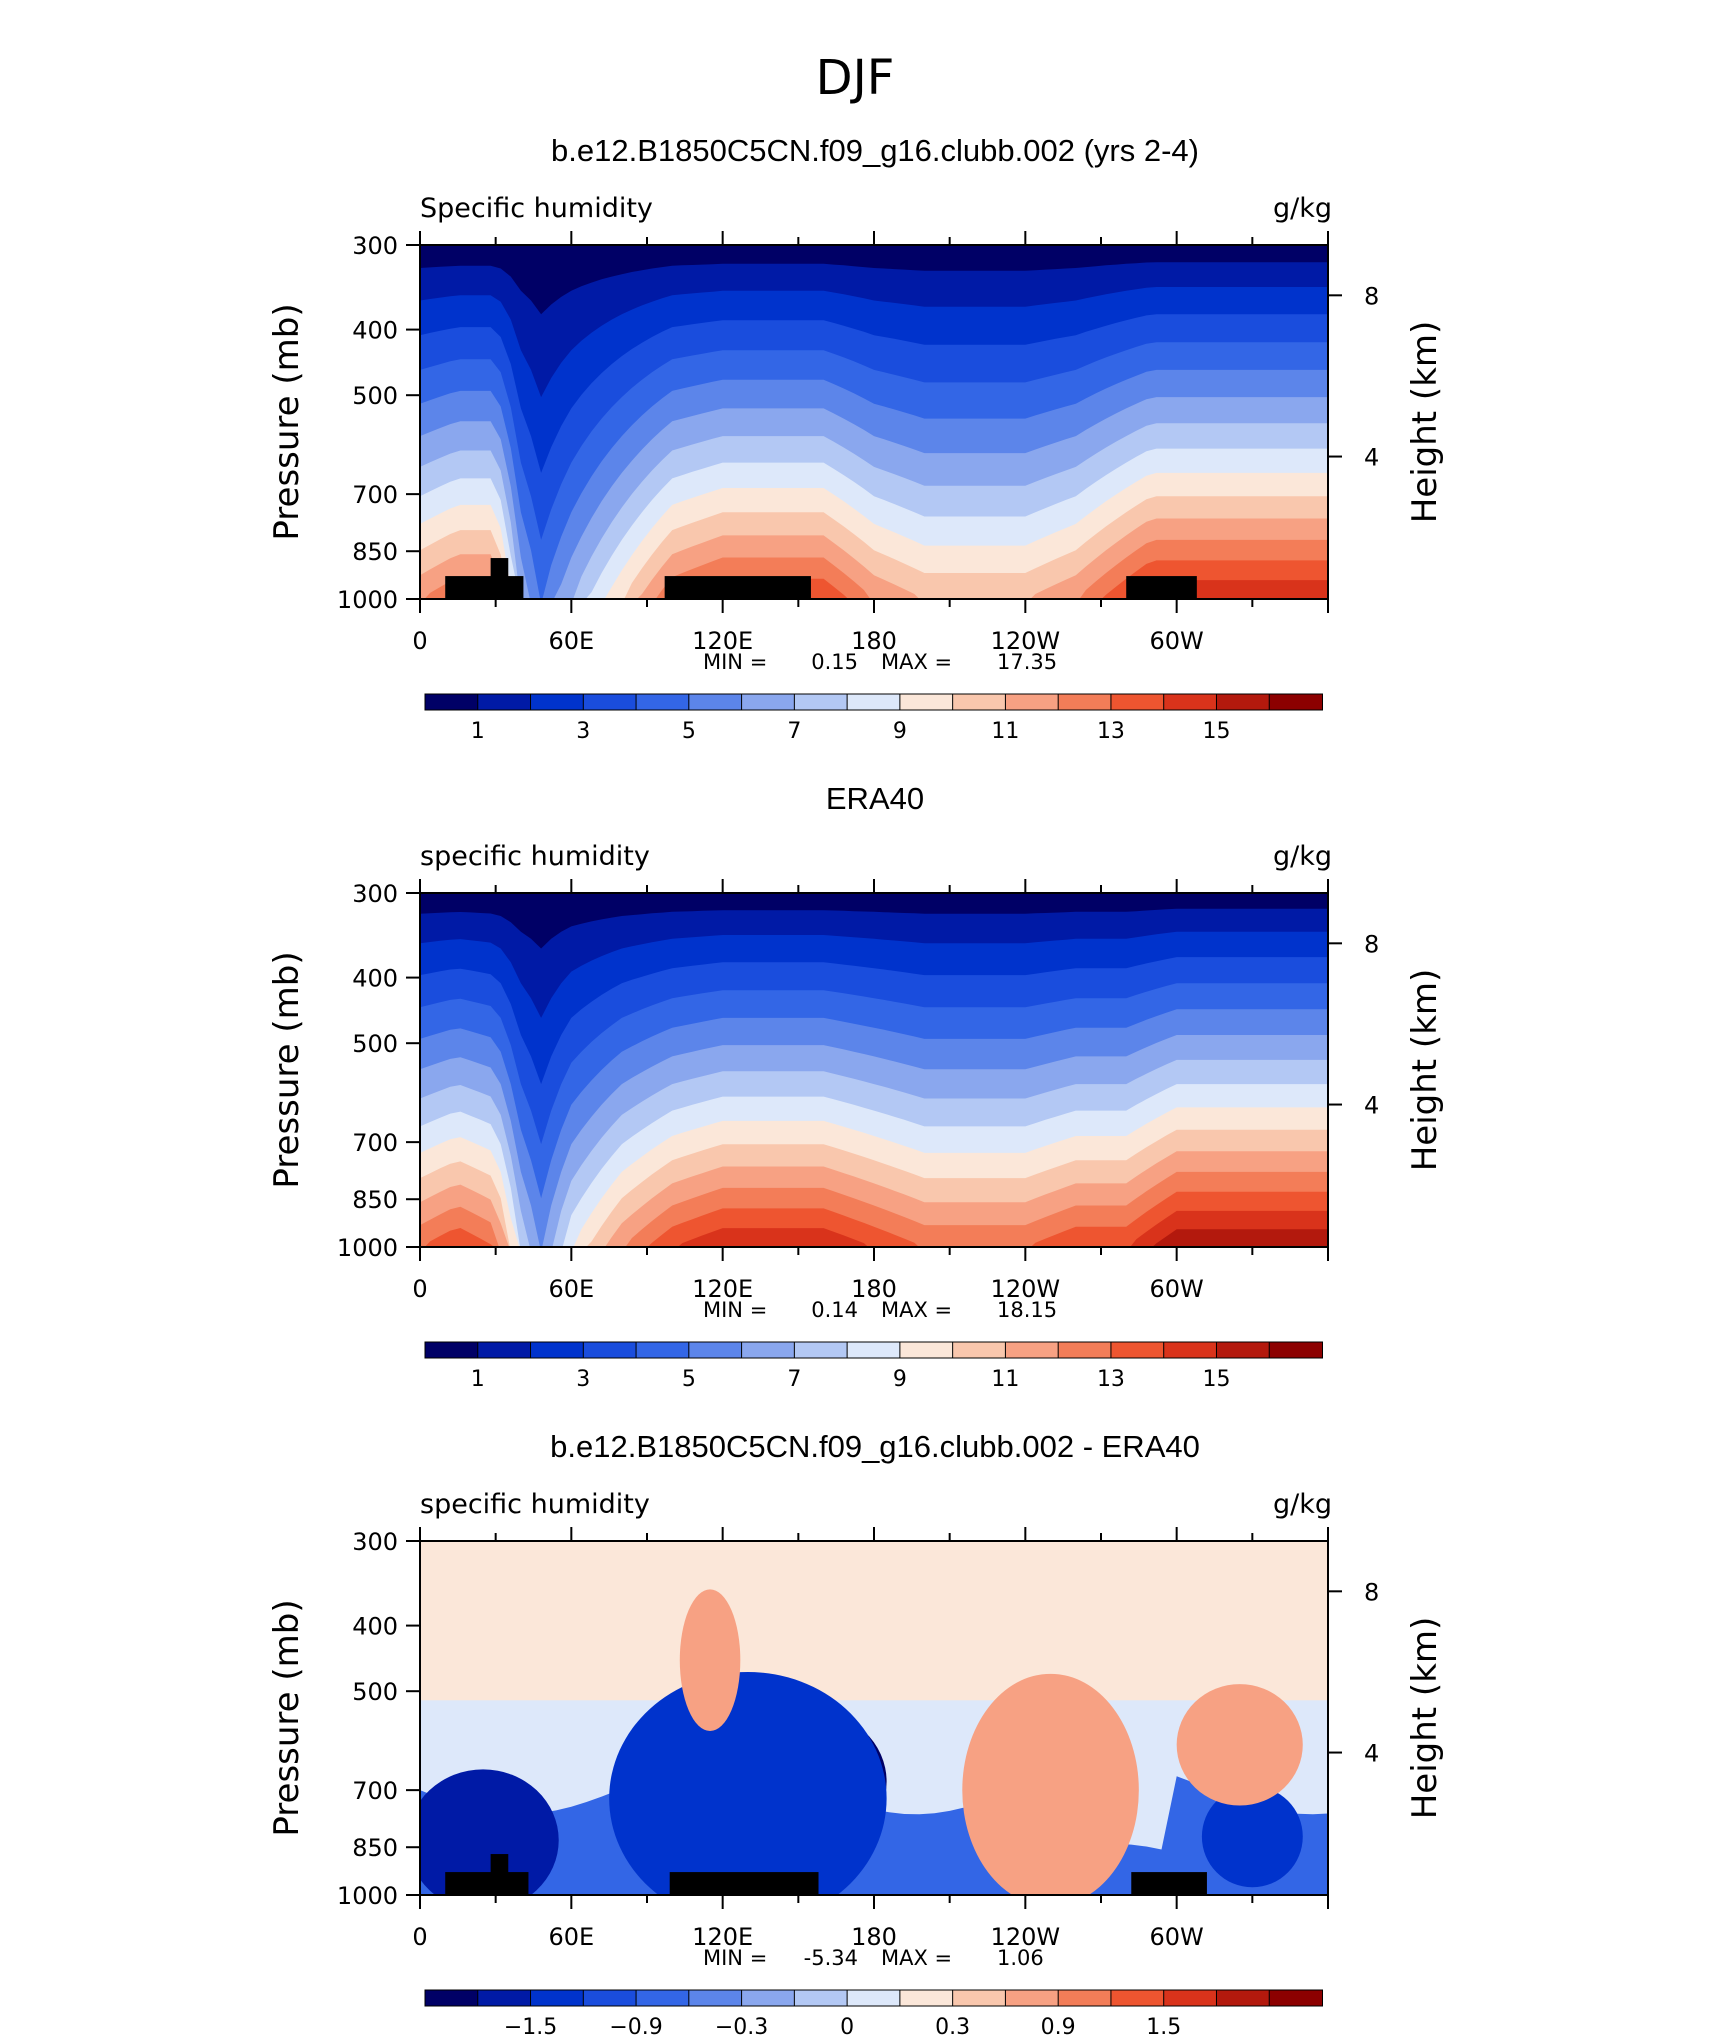 The width and height of the screenshot is (1710, 2038). I want to click on colorbar-tick-label: 9, so click(900, 1379).